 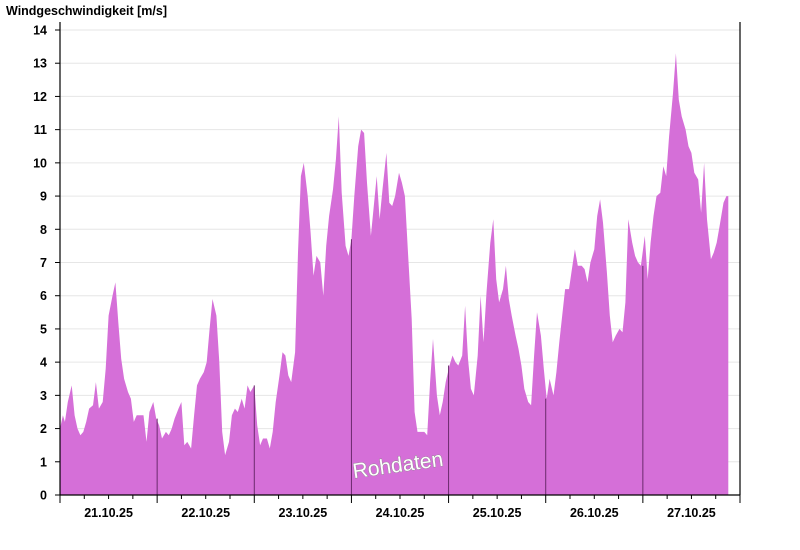 I want to click on y-tick-label-10: 10, so click(x=40, y=163).